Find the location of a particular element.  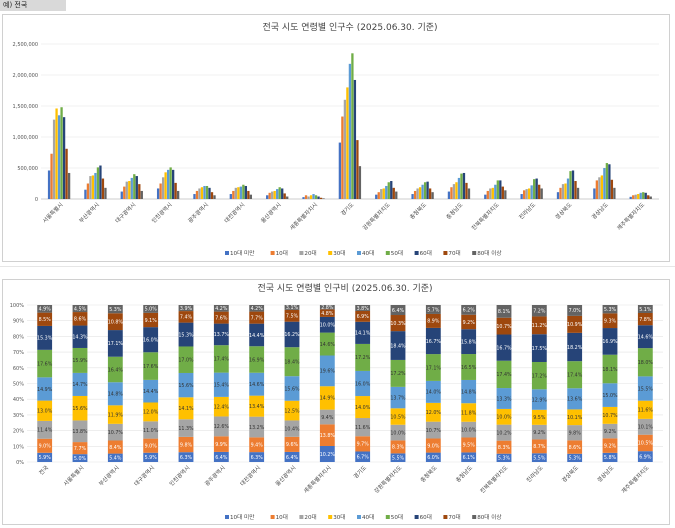

category-label: 충청남도 is located at coordinates (464, 474).